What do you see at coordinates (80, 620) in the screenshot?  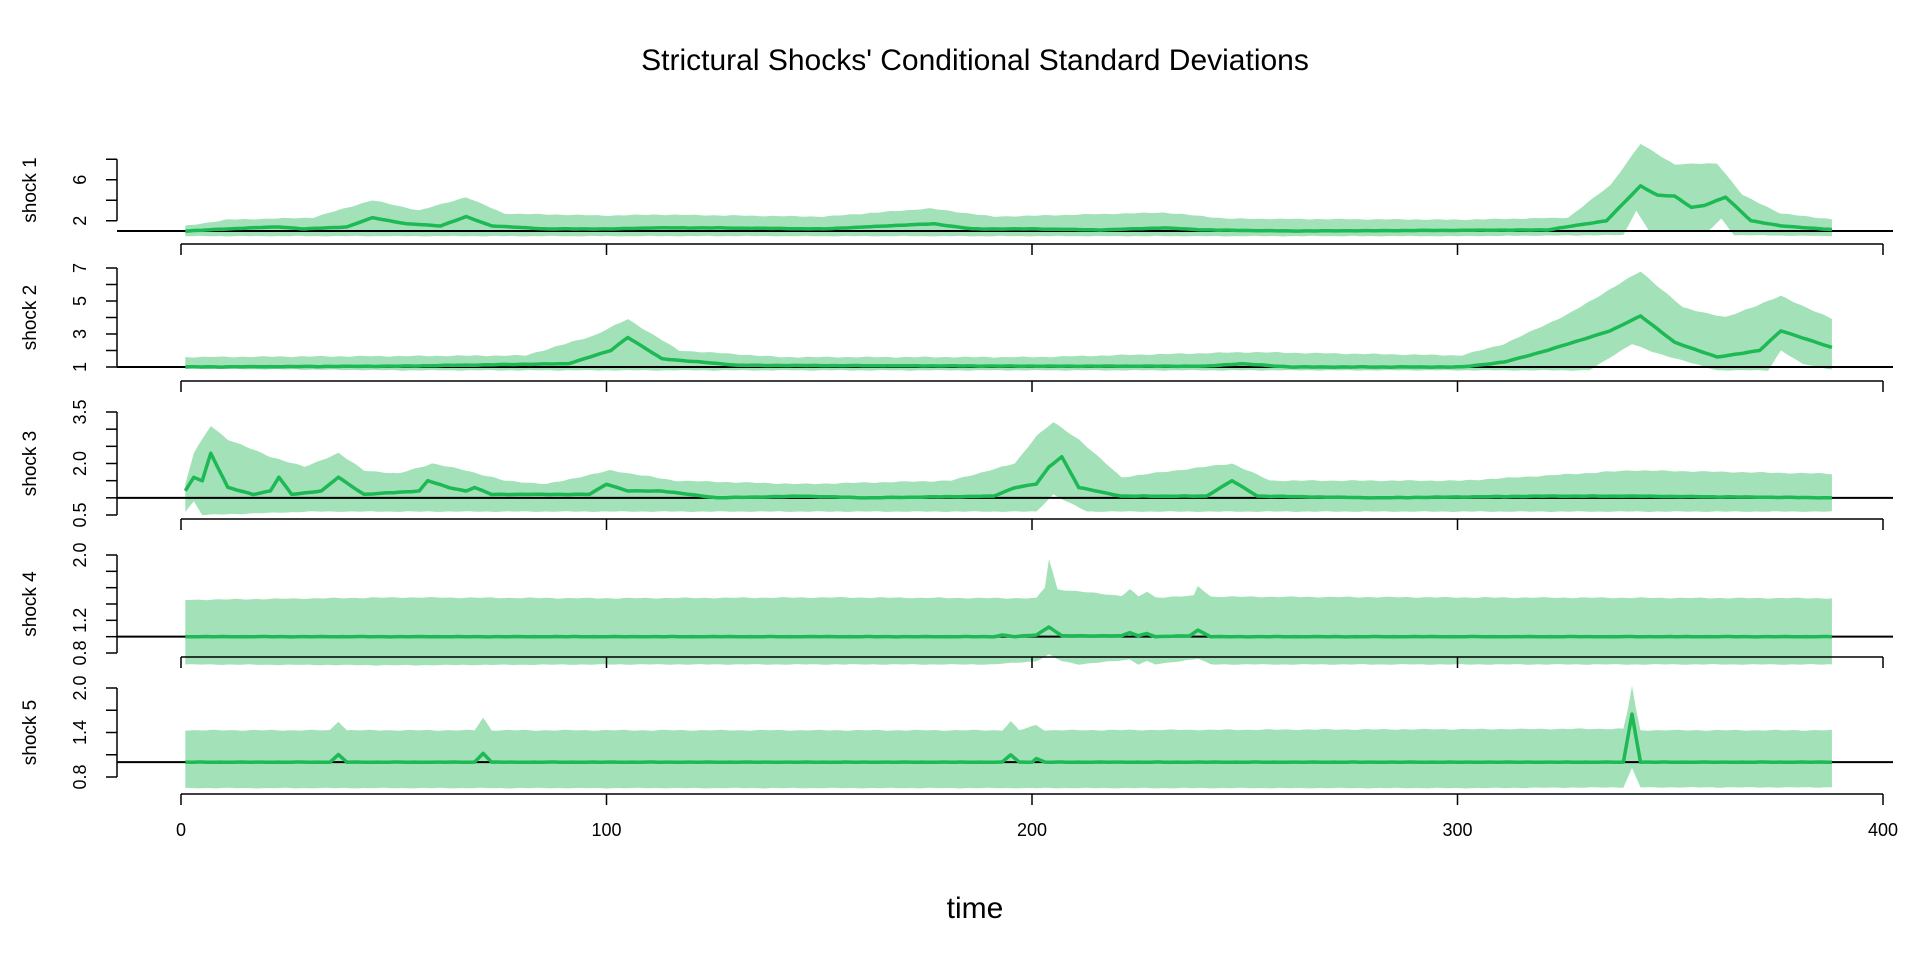 I see `y-tick-label-shock-4: 1.2` at bounding box center [80, 620].